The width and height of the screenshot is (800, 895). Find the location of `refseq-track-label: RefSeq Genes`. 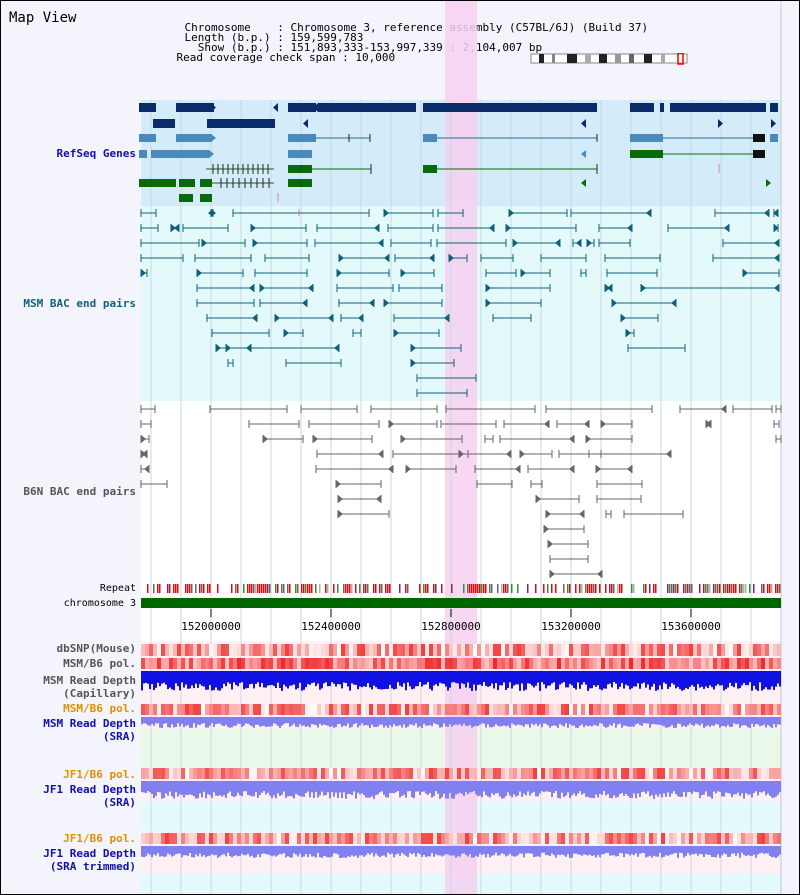

refseq-track-label: RefSeq Genes is located at coordinates (96, 153).